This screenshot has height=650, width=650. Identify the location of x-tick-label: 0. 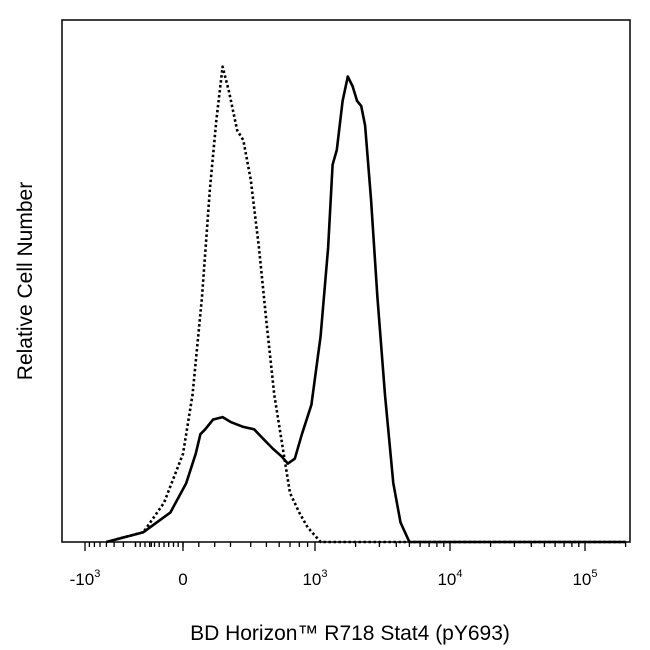
(182, 579).